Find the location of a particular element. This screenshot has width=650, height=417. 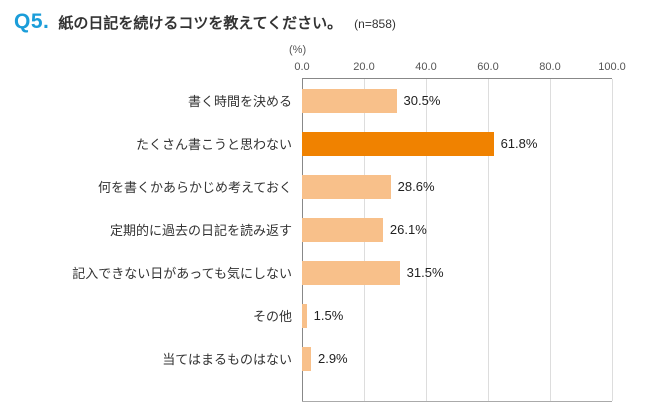

chart-row: 定期的に過去の日記を読み返す 26.1% is located at coordinates (325, 229).